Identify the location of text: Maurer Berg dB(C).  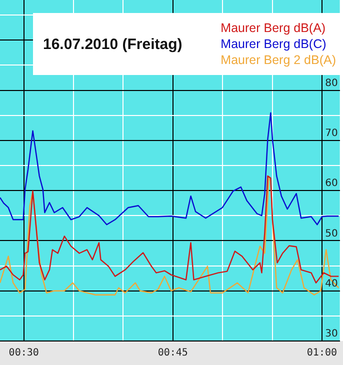
(274, 44).